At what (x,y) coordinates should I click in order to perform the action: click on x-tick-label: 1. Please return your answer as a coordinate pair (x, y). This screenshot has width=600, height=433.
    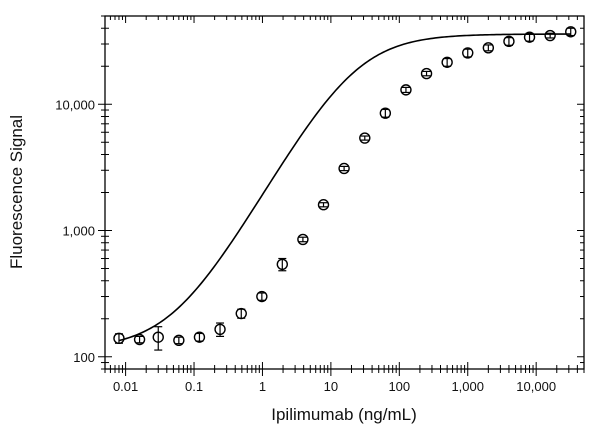
    Looking at the image, I should click on (262, 386).